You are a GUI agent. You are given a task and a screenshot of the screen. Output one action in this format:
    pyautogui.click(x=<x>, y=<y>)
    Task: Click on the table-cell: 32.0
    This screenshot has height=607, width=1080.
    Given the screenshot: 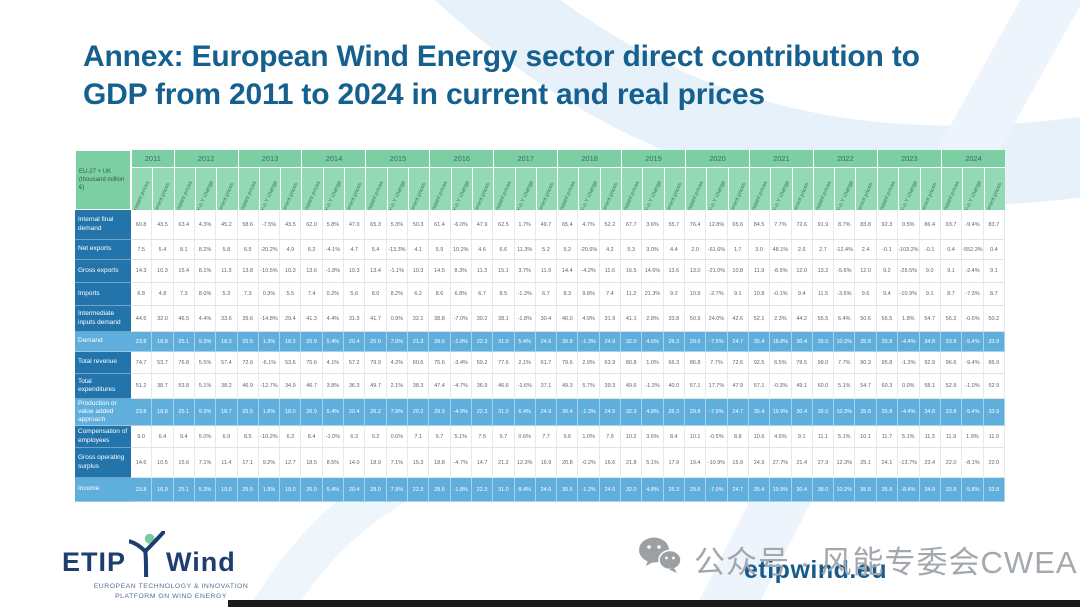 What is the action you would take?
    pyautogui.click(x=632, y=342)
    